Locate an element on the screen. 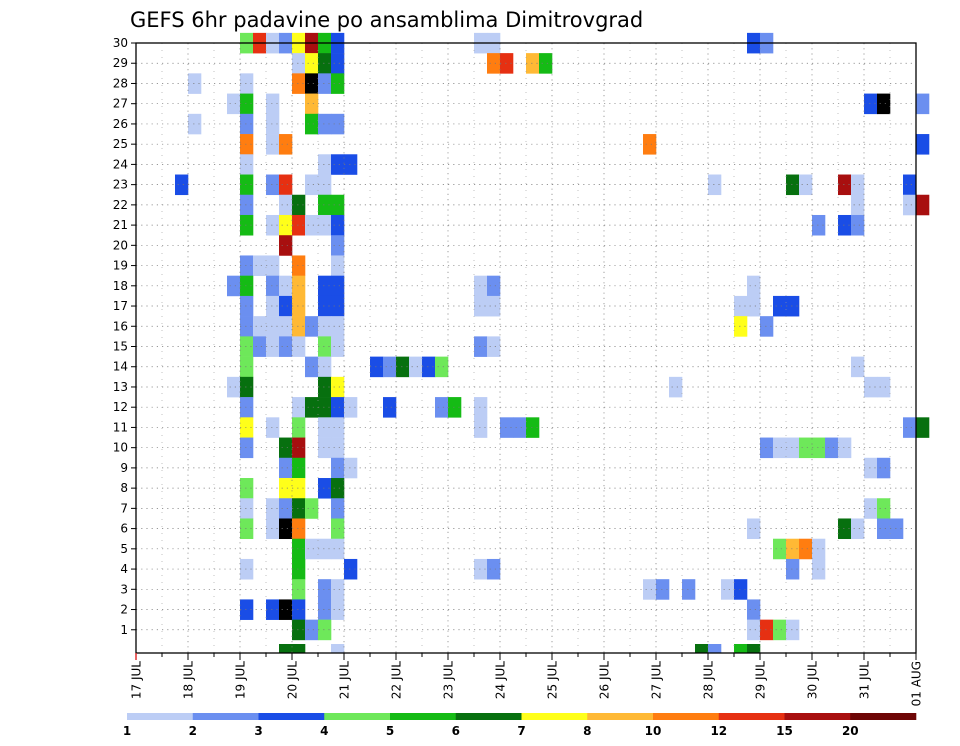  colorbar-tick-label: 2 is located at coordinates (193, 731).